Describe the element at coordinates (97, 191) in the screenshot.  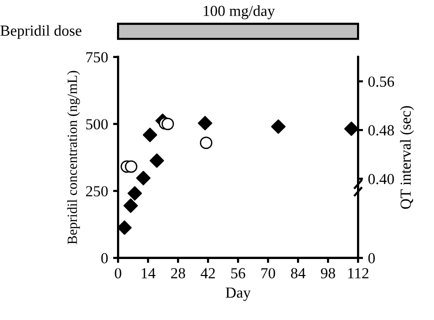
I see `y-tick-label: 250` at that location.